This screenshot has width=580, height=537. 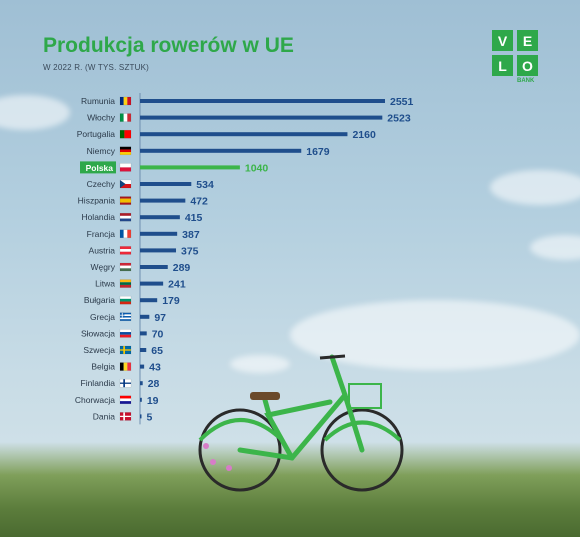 I want to click on value-label: 1040, so click(x=257, y=168).